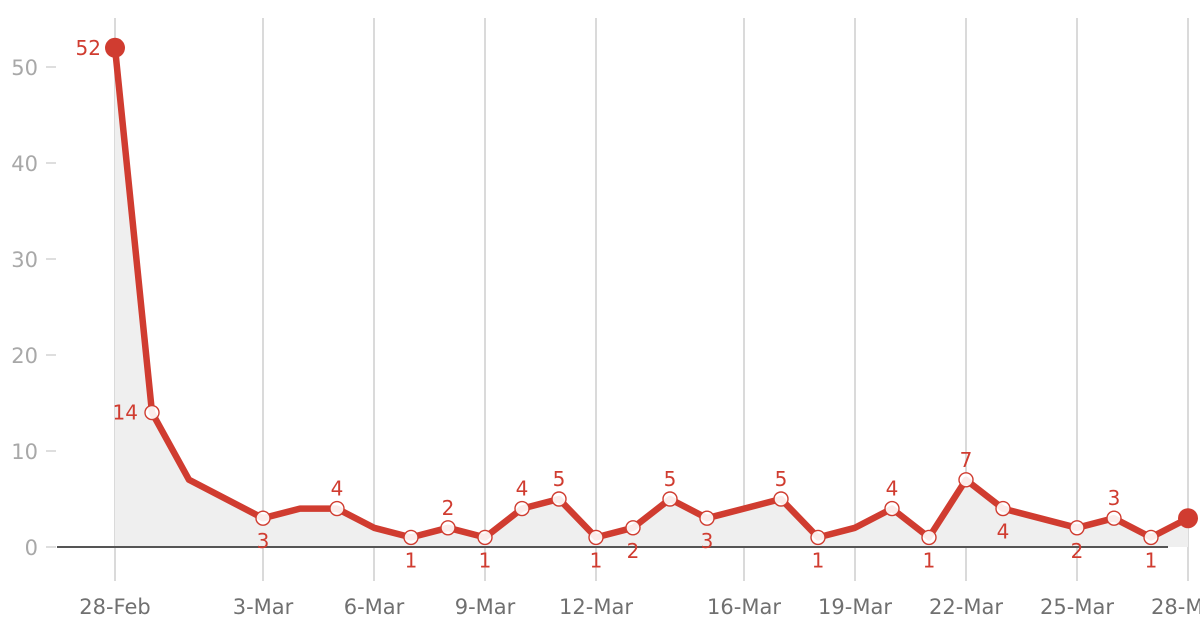 The width and height of the screenshot is (1200, 628). I want to click on x-tick-label: 22-Mar, so click(966, 607).